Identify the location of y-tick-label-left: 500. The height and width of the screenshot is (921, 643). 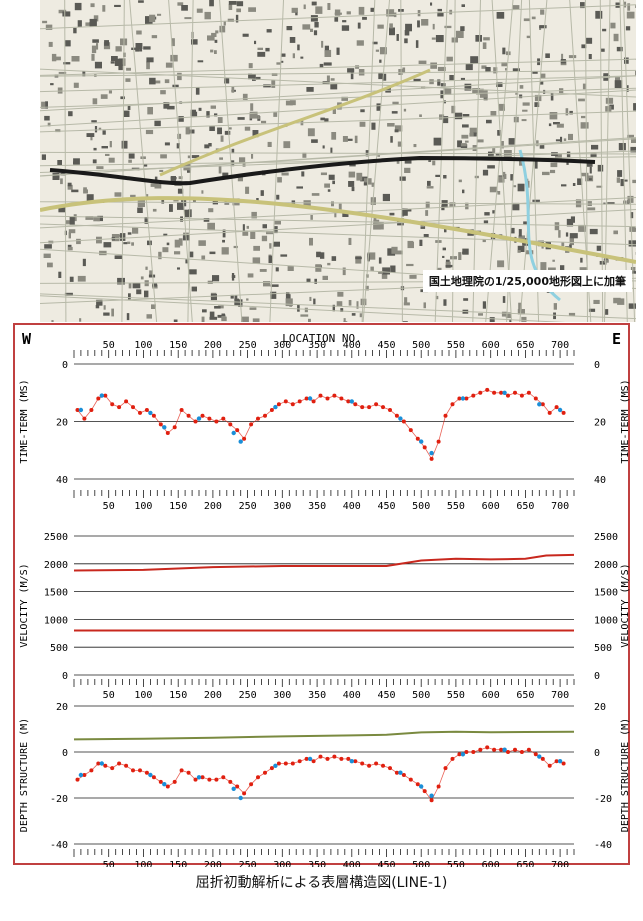
(59, 648).